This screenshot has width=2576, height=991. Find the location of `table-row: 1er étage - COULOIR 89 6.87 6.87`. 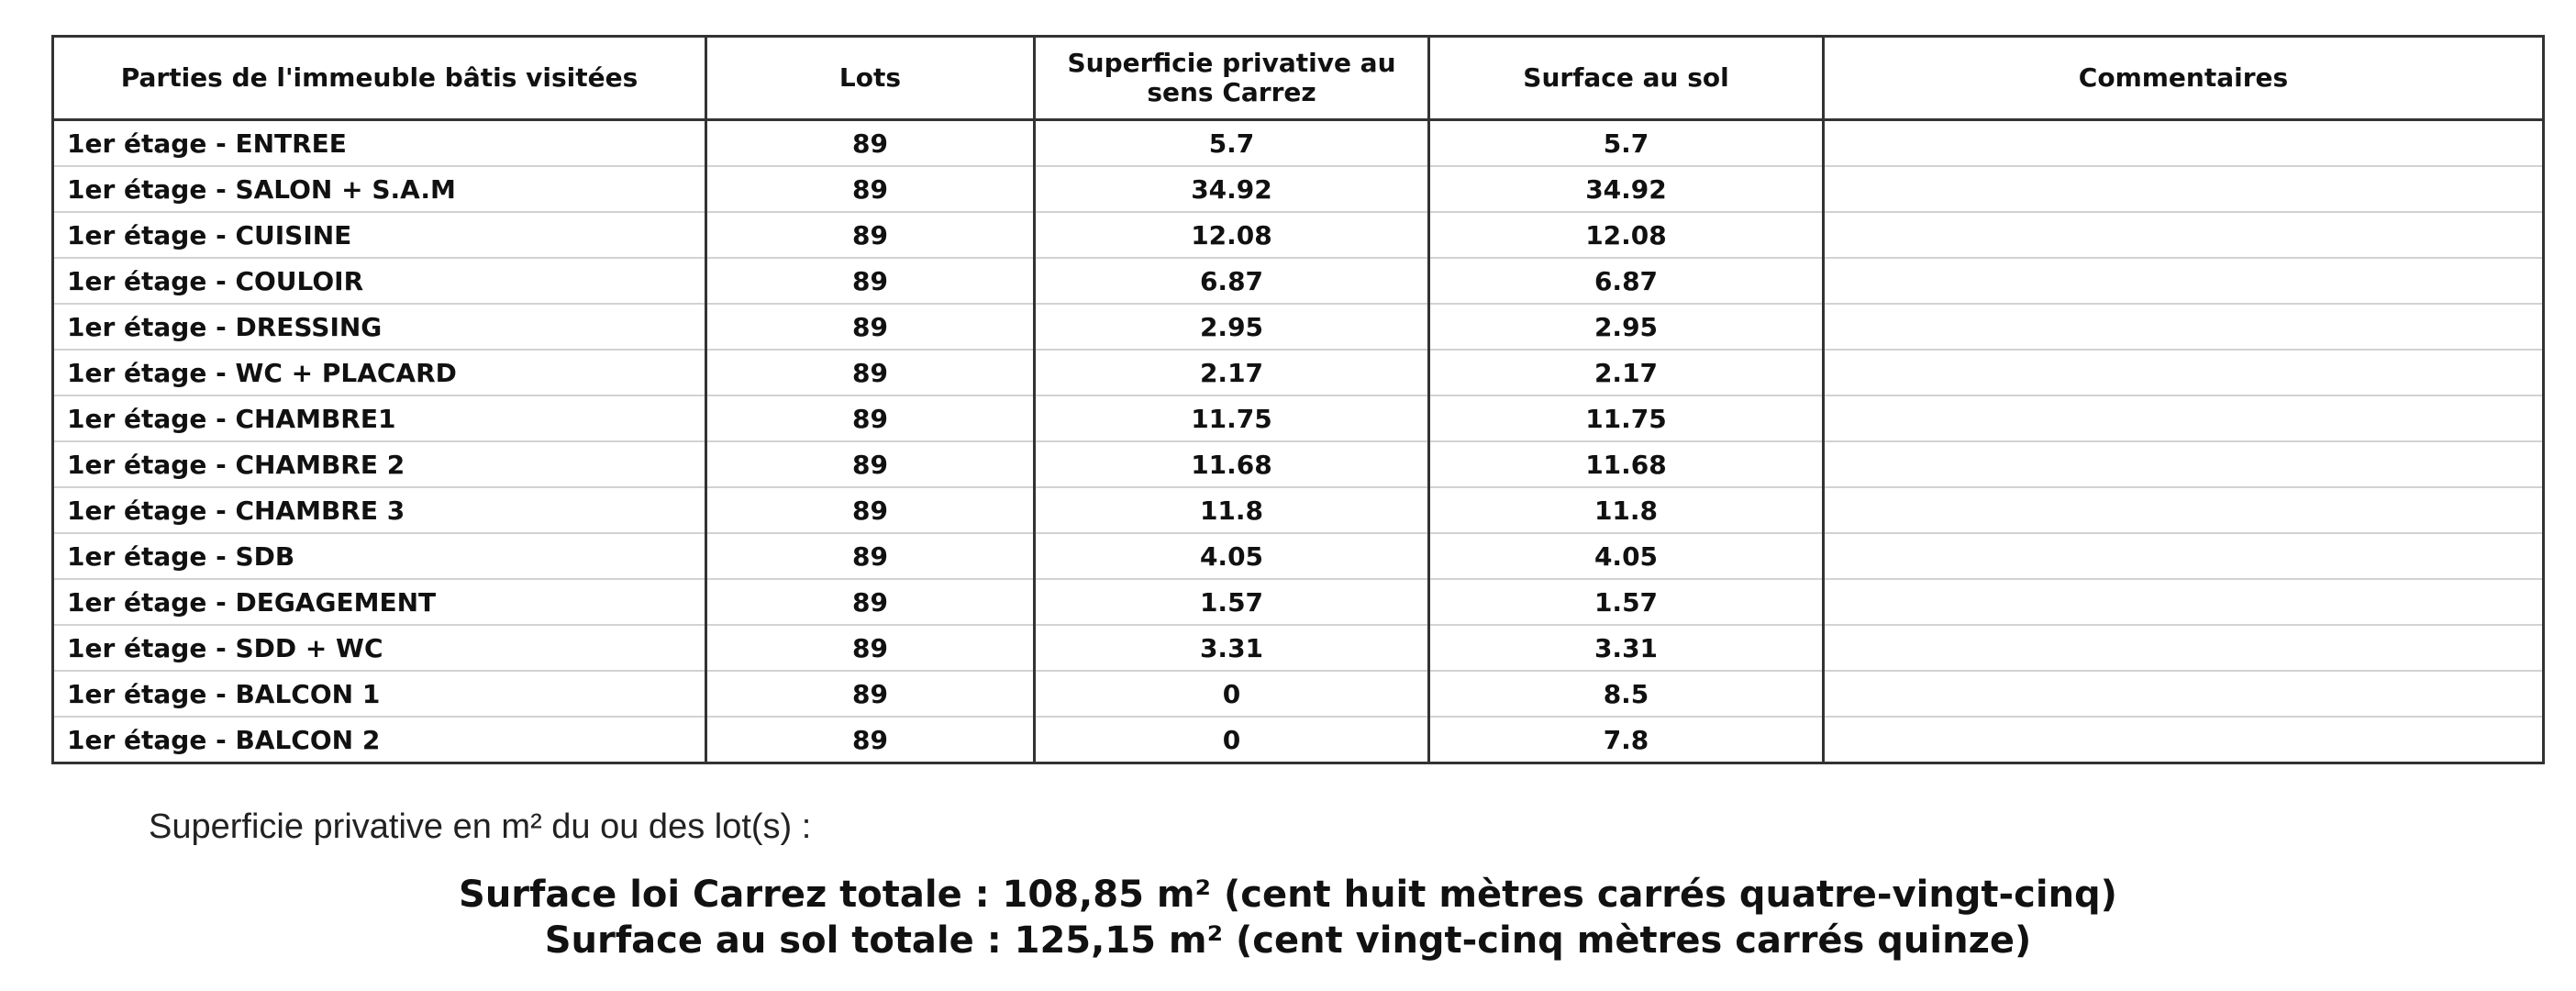

table-row: 1er étage - COULOIR 89 6.87 6.87 is located at coordinates (1298, 281).